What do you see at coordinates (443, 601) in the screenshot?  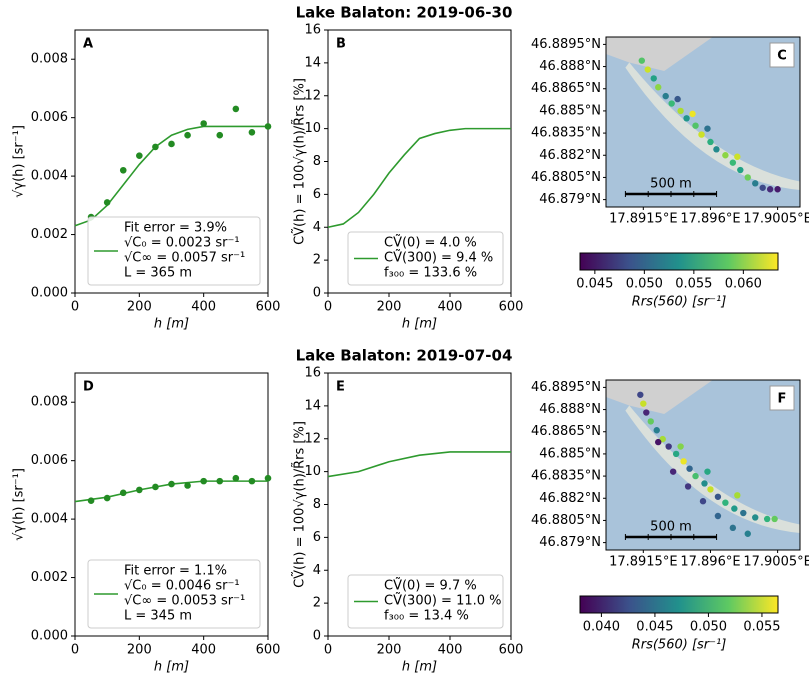 I see `legend-text: CṼ(300) = 11.0 %` at bounding box center [443, 601].